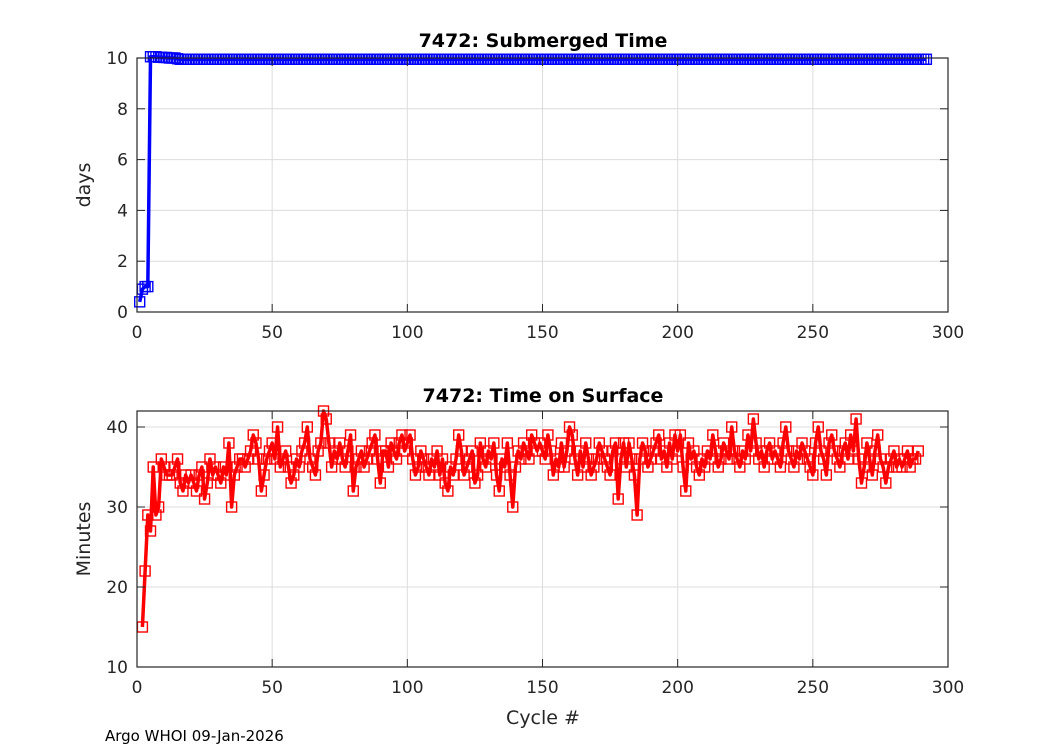 The height and width of the screenshot is (750, 1050). I want to click on bottom-y-tick-label: 30, so click(117, 508).